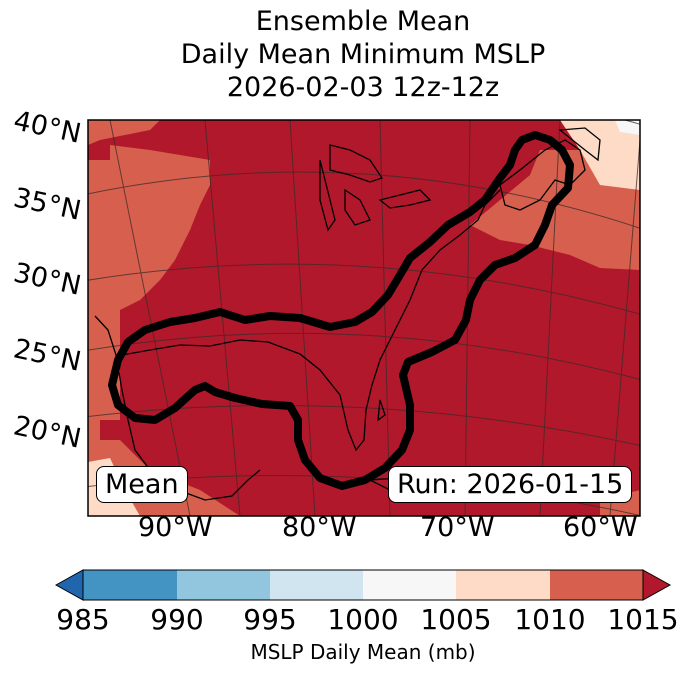  Describe the element at coordinates (363, 652) in the screenshot. I see `colorbar-label: MSLP Daily Mean (mb)` at that location.